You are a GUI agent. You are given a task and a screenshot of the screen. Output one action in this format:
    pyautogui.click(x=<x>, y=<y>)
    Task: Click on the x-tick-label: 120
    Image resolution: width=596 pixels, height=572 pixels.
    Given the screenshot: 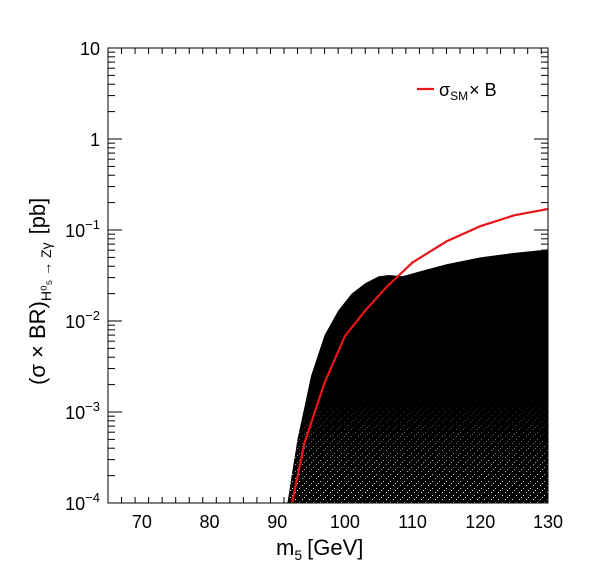 What is the action you would take?
    pyautogui.click(x=480, y=522)
    